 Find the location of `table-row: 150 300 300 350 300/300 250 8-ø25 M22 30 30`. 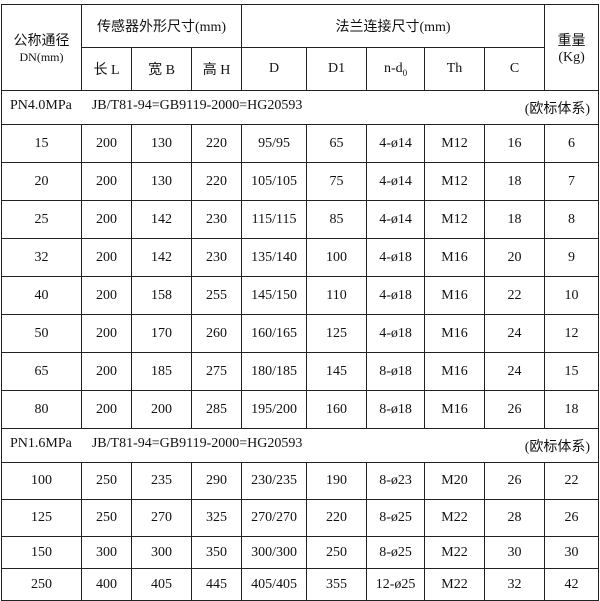

table-row: 150 300 300 350 300/300 250 8-ø25 M22 30 30 is located at coordinates (300, 552).